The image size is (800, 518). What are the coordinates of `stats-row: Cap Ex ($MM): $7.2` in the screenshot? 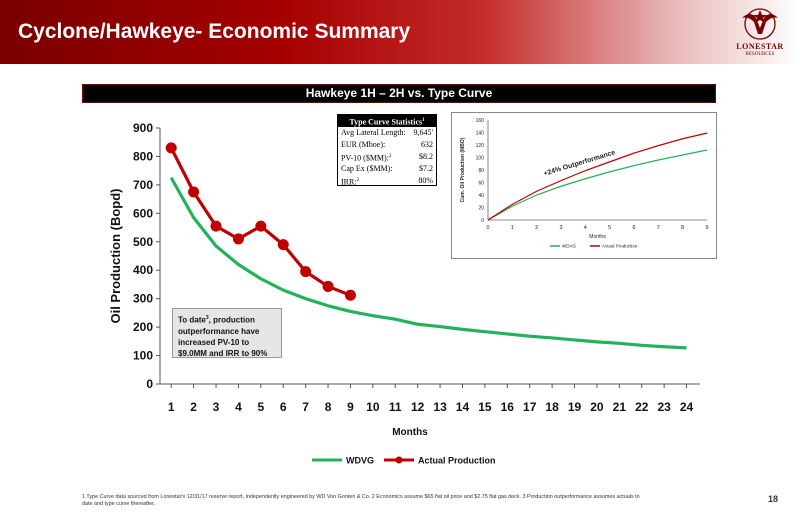 It's located at (387, 169).